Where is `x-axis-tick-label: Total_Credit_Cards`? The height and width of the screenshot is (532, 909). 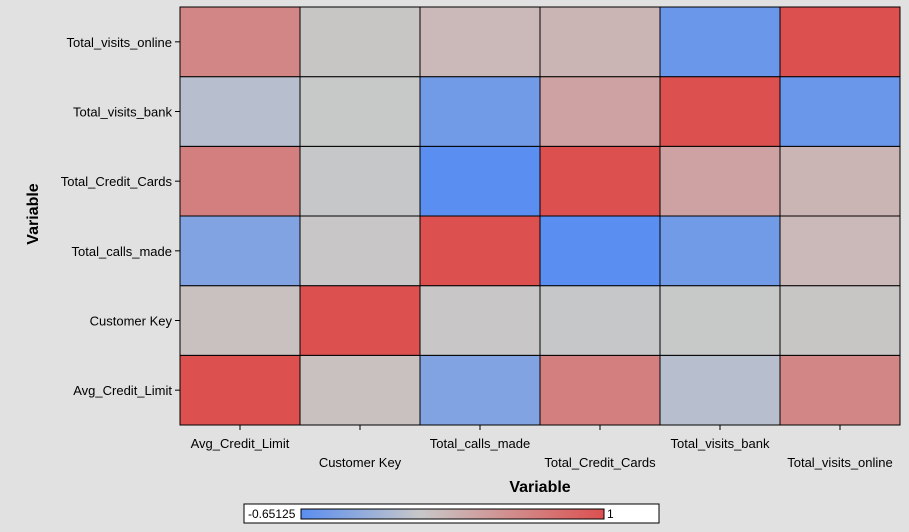 x-axis-tick-label: Total_Credit_Cards is located at coordinates (600, 462).